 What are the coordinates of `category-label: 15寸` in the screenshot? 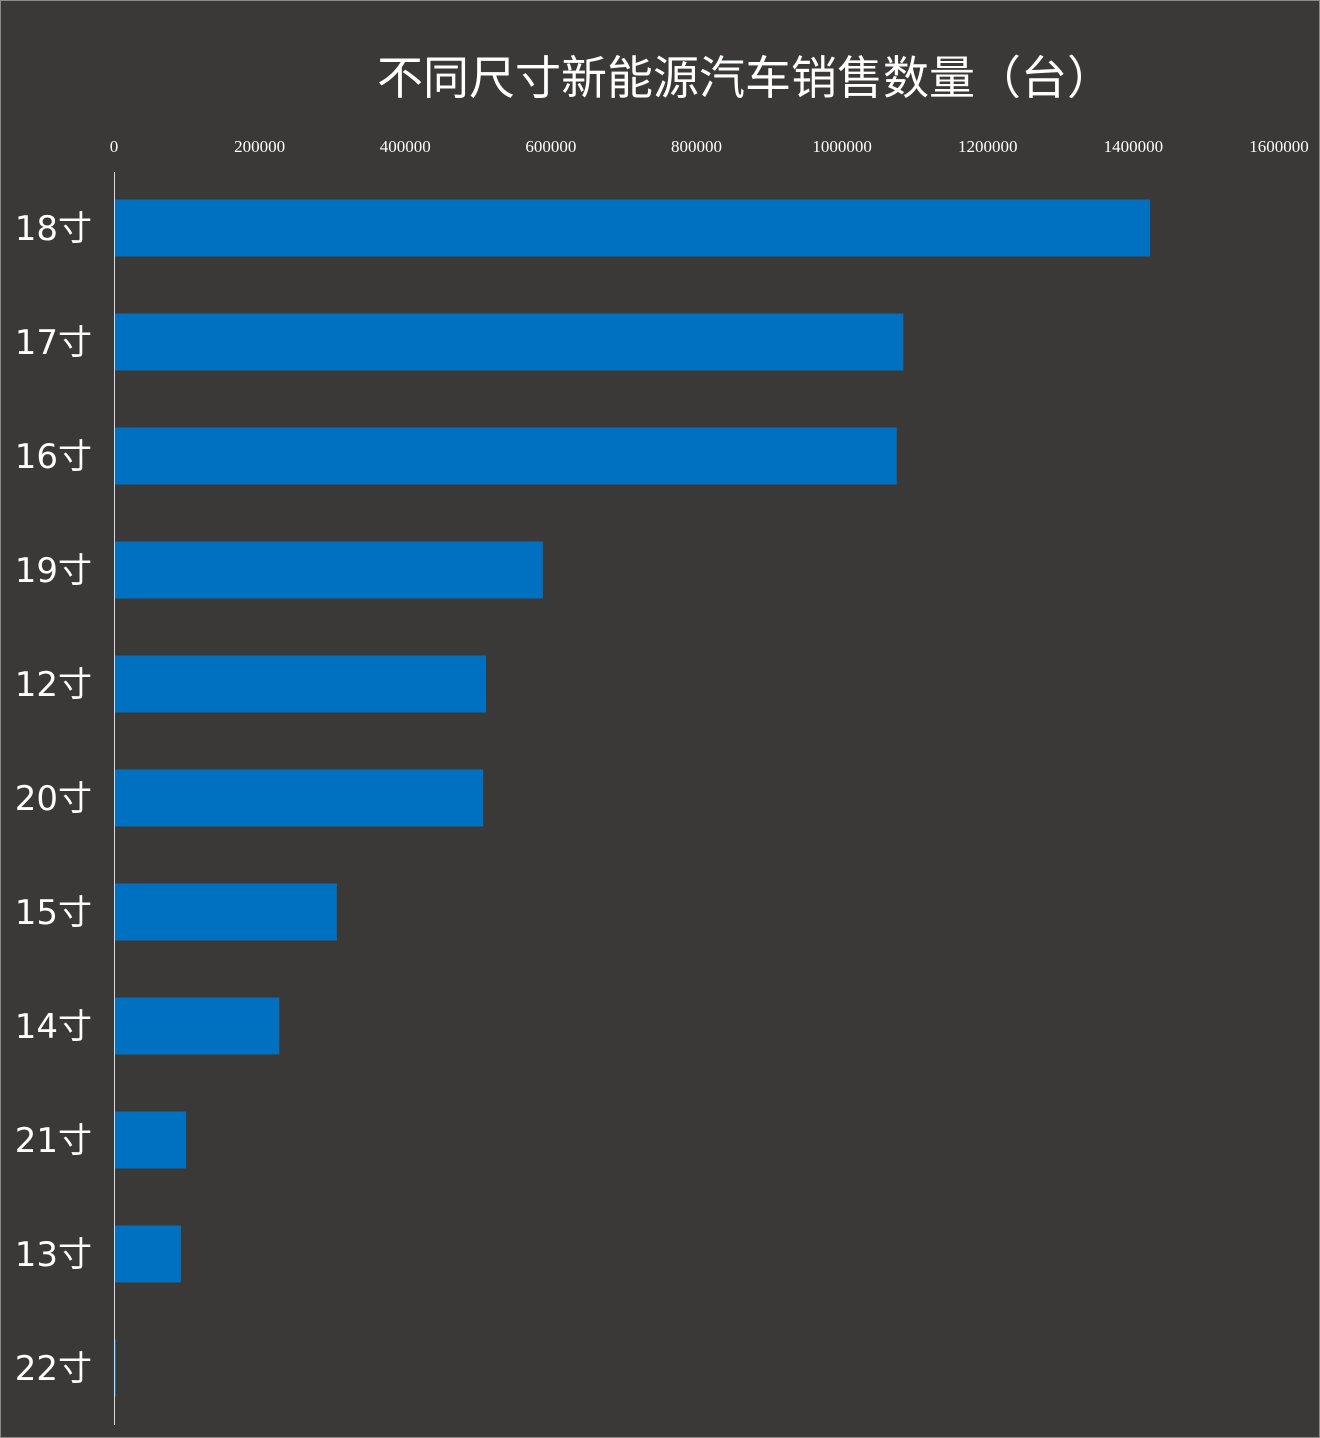 It's located at (53, 913).